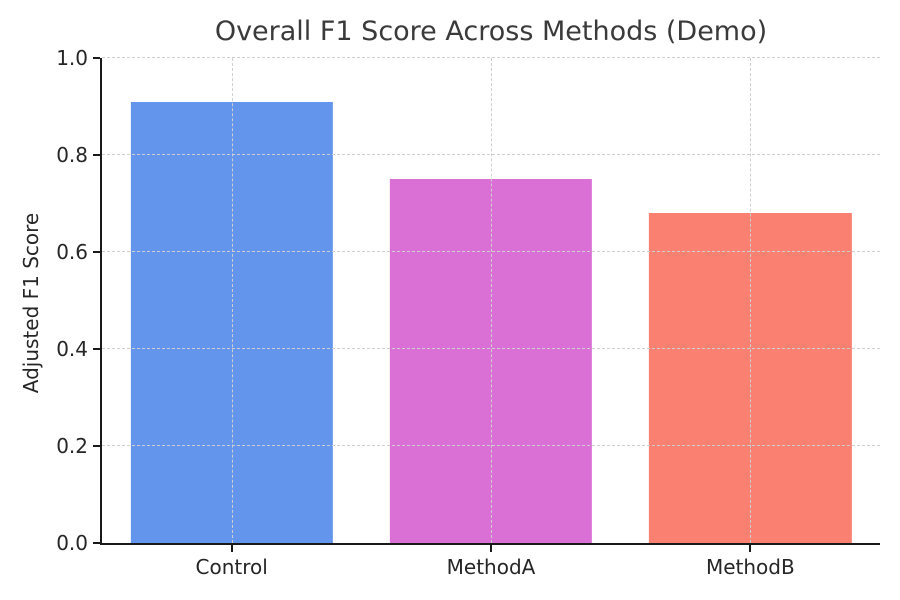  Describe the element at coordinates (72, 543) in the screenshot. I see `y-tick-label: 0.0` at that location.